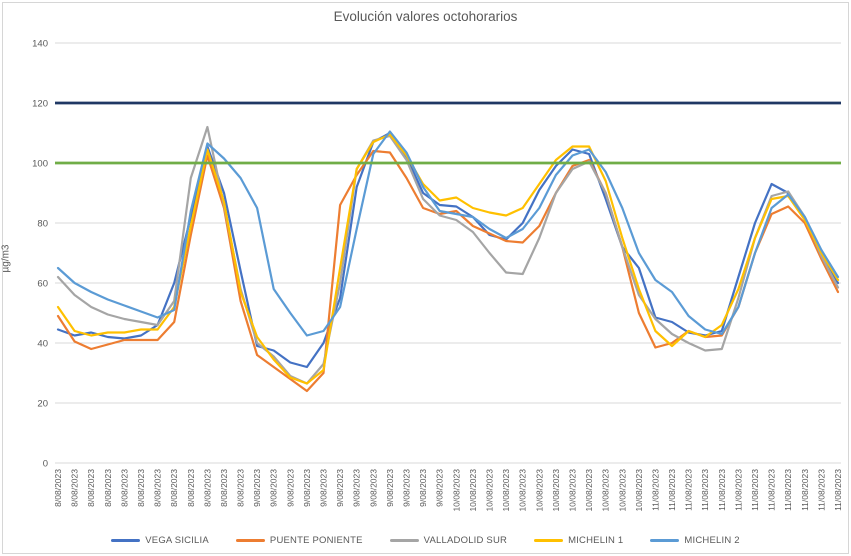 This screenshot has width=851, height=556. What do you see at coordinates (42, 284) in the screenshot?
I see `y-tick-label: 60` at bounding box center [42, 284].